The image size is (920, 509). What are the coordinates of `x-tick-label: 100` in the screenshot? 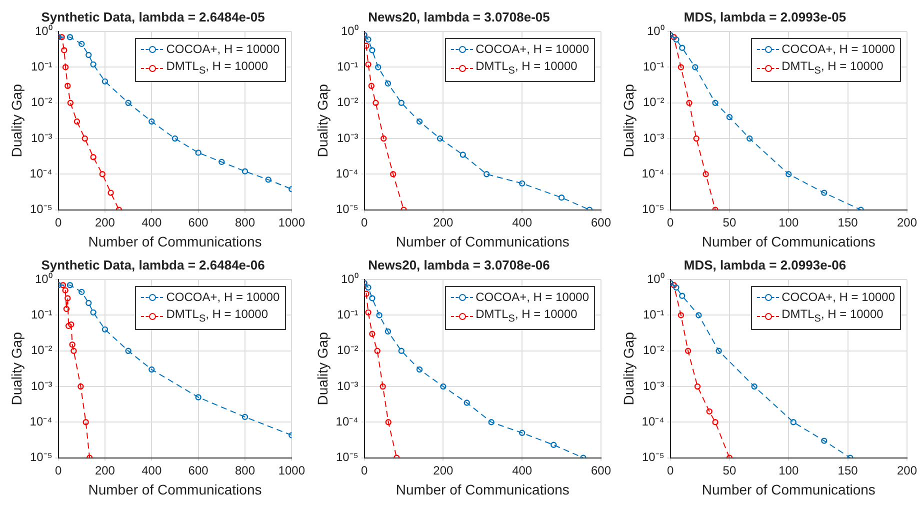 It's located at (788, 222).